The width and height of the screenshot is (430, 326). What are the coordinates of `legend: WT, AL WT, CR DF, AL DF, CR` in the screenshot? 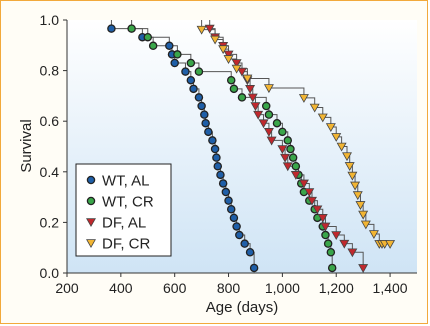 It's located at (123, 210).